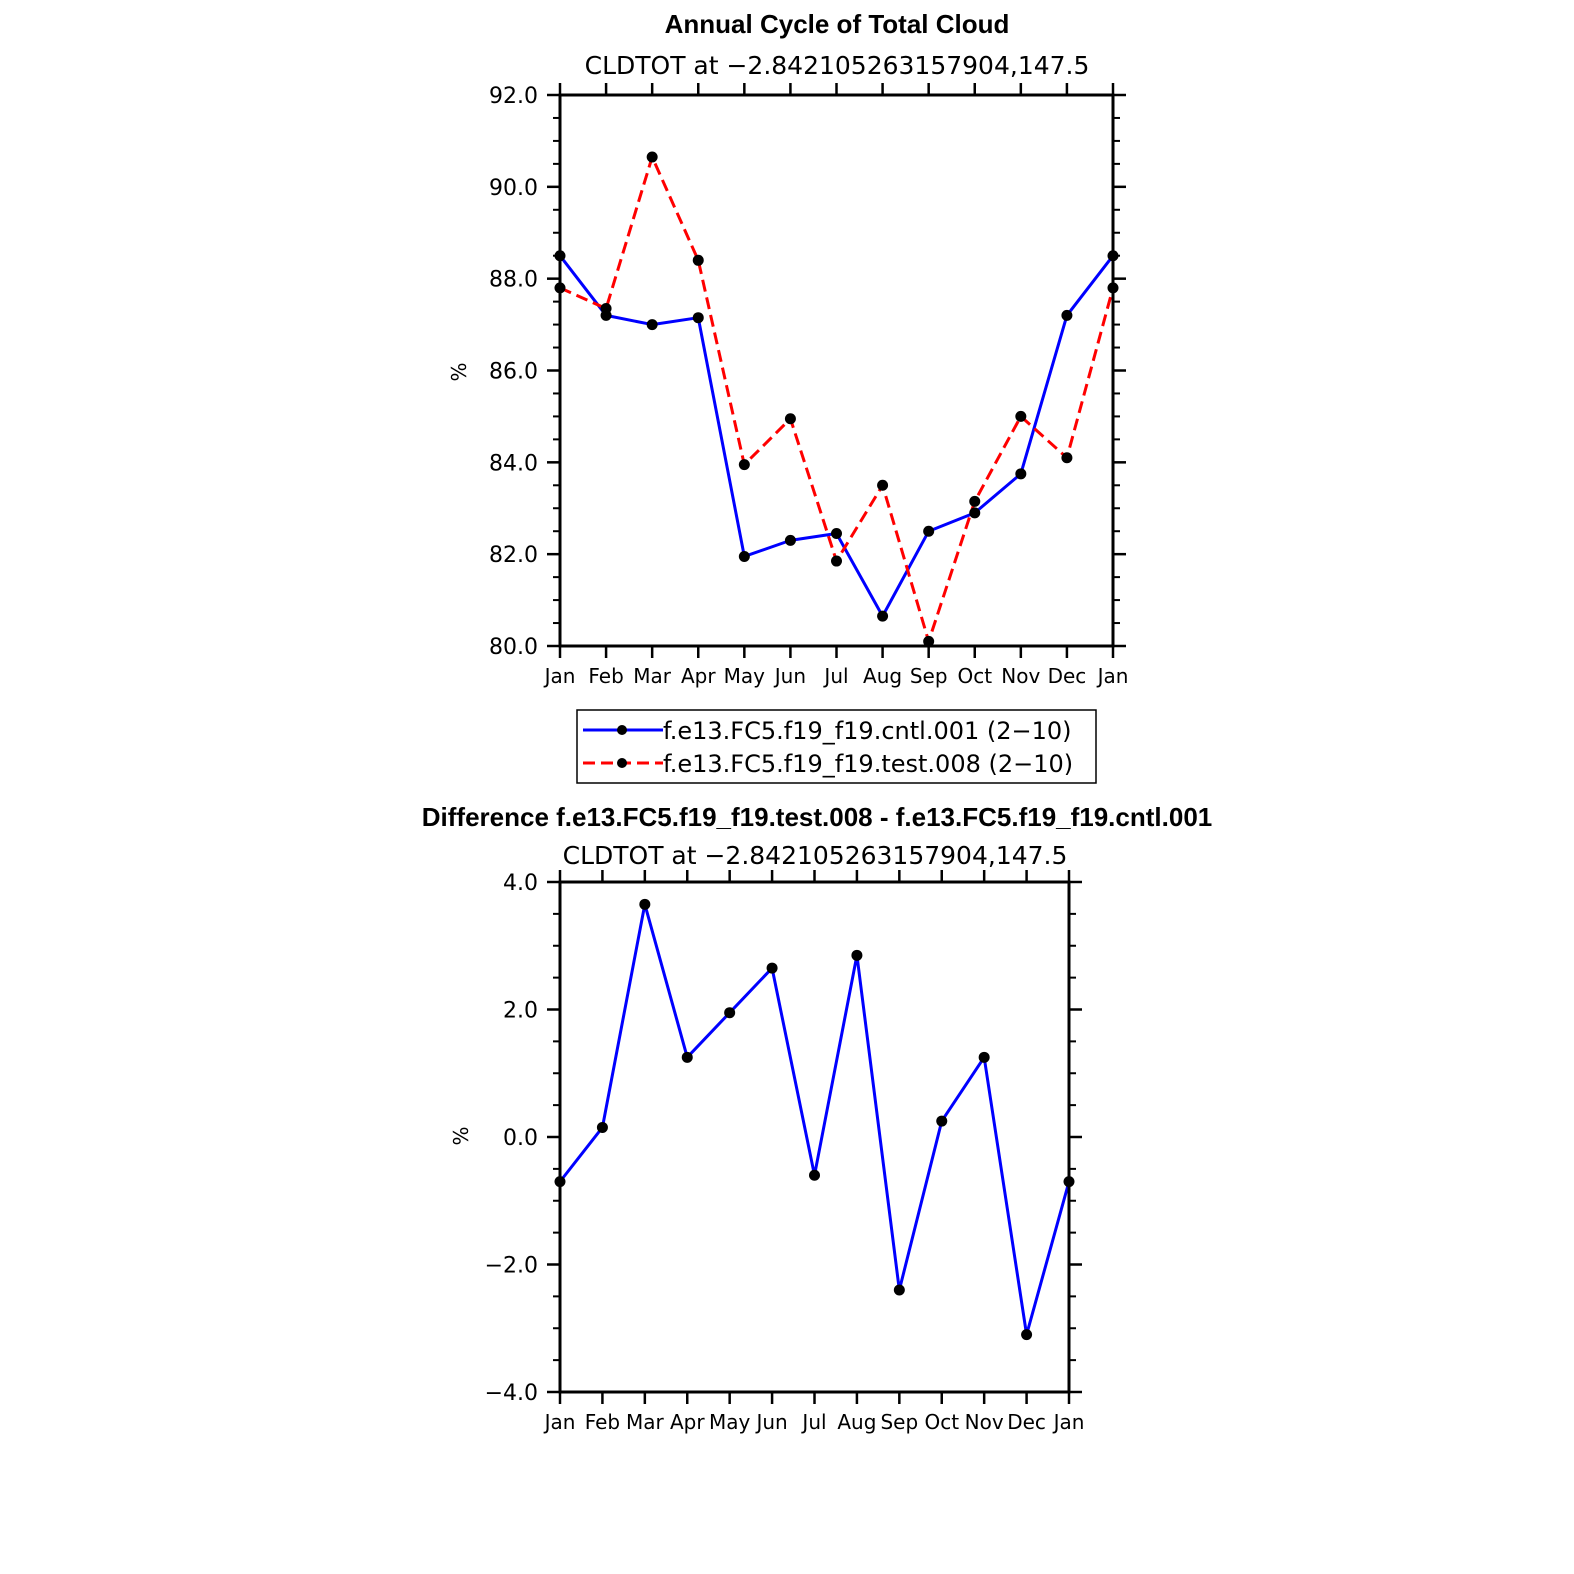  I want to click on legend-box, so click(836, 746).